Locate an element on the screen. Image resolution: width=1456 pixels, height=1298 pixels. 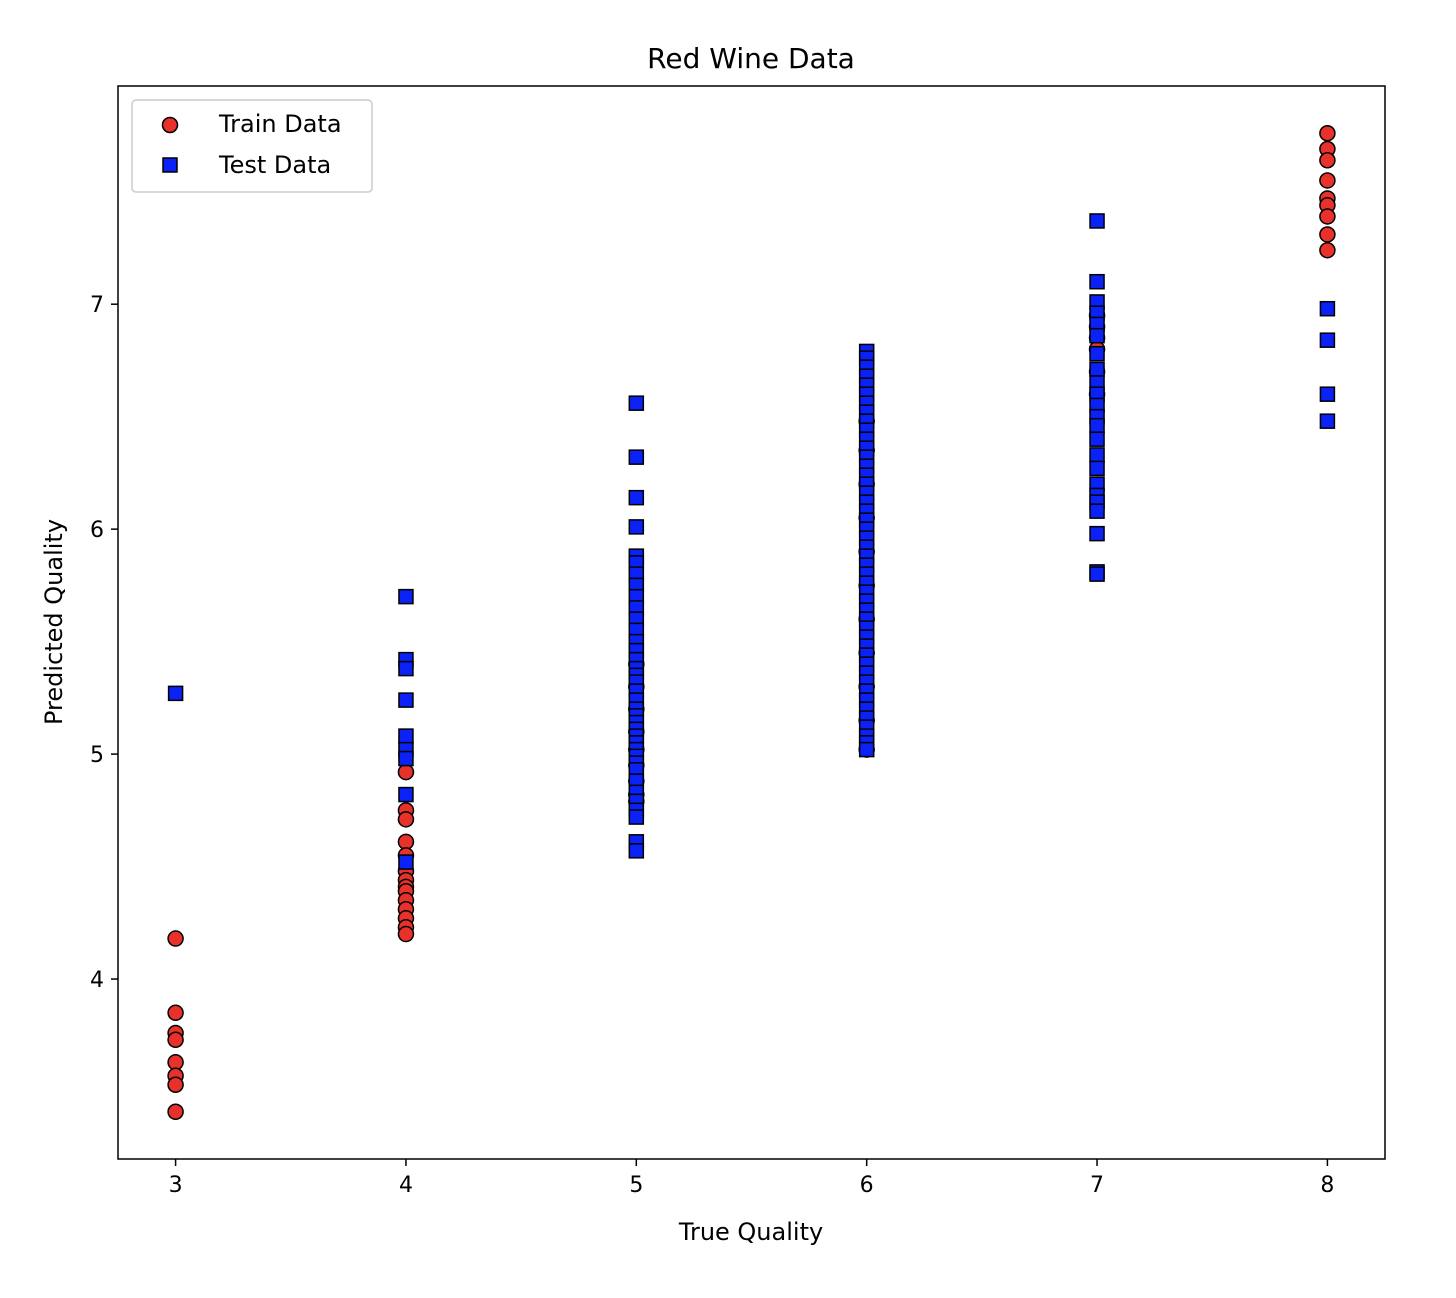
x-tick-label: 5 is located at coordinates (636, 1185).